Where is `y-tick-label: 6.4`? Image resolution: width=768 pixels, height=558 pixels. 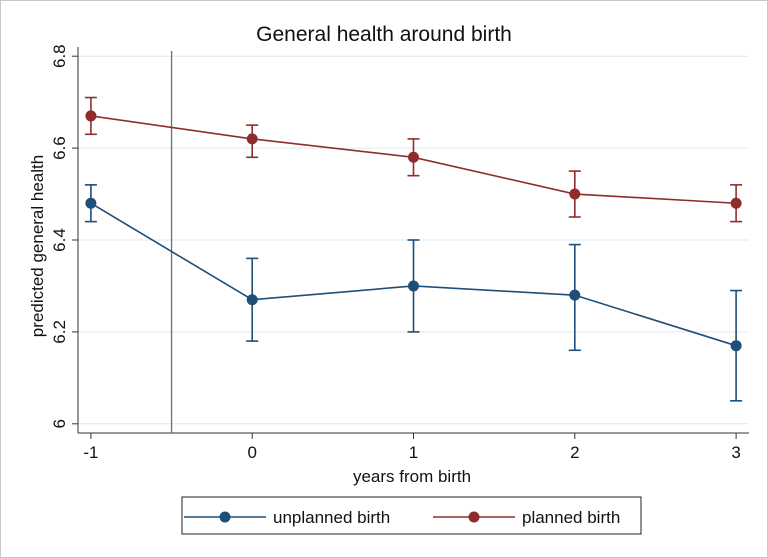 y-tick-label: 6.4 is located at coordinates (59, 240).